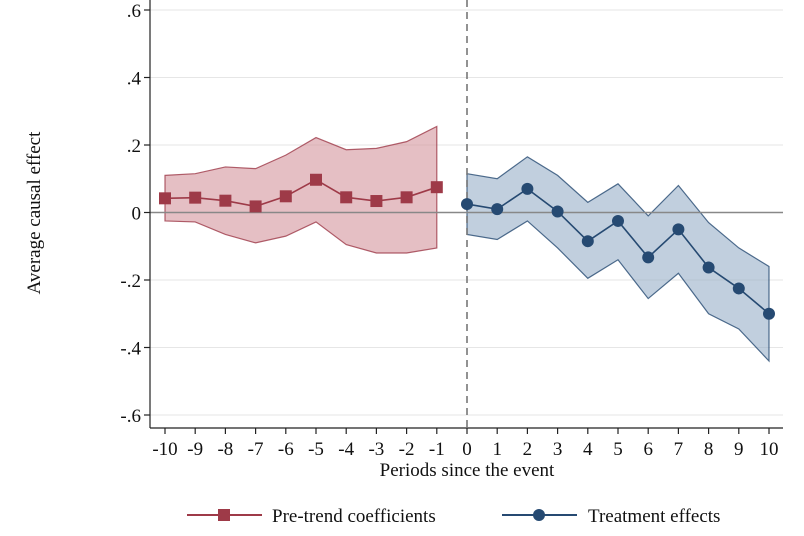 Image resolution: width=804 pixels, height=536 pixels. Describe the element at coordinates (618, 259) in the screenshot. I see `treatment-ci-band` at that location.